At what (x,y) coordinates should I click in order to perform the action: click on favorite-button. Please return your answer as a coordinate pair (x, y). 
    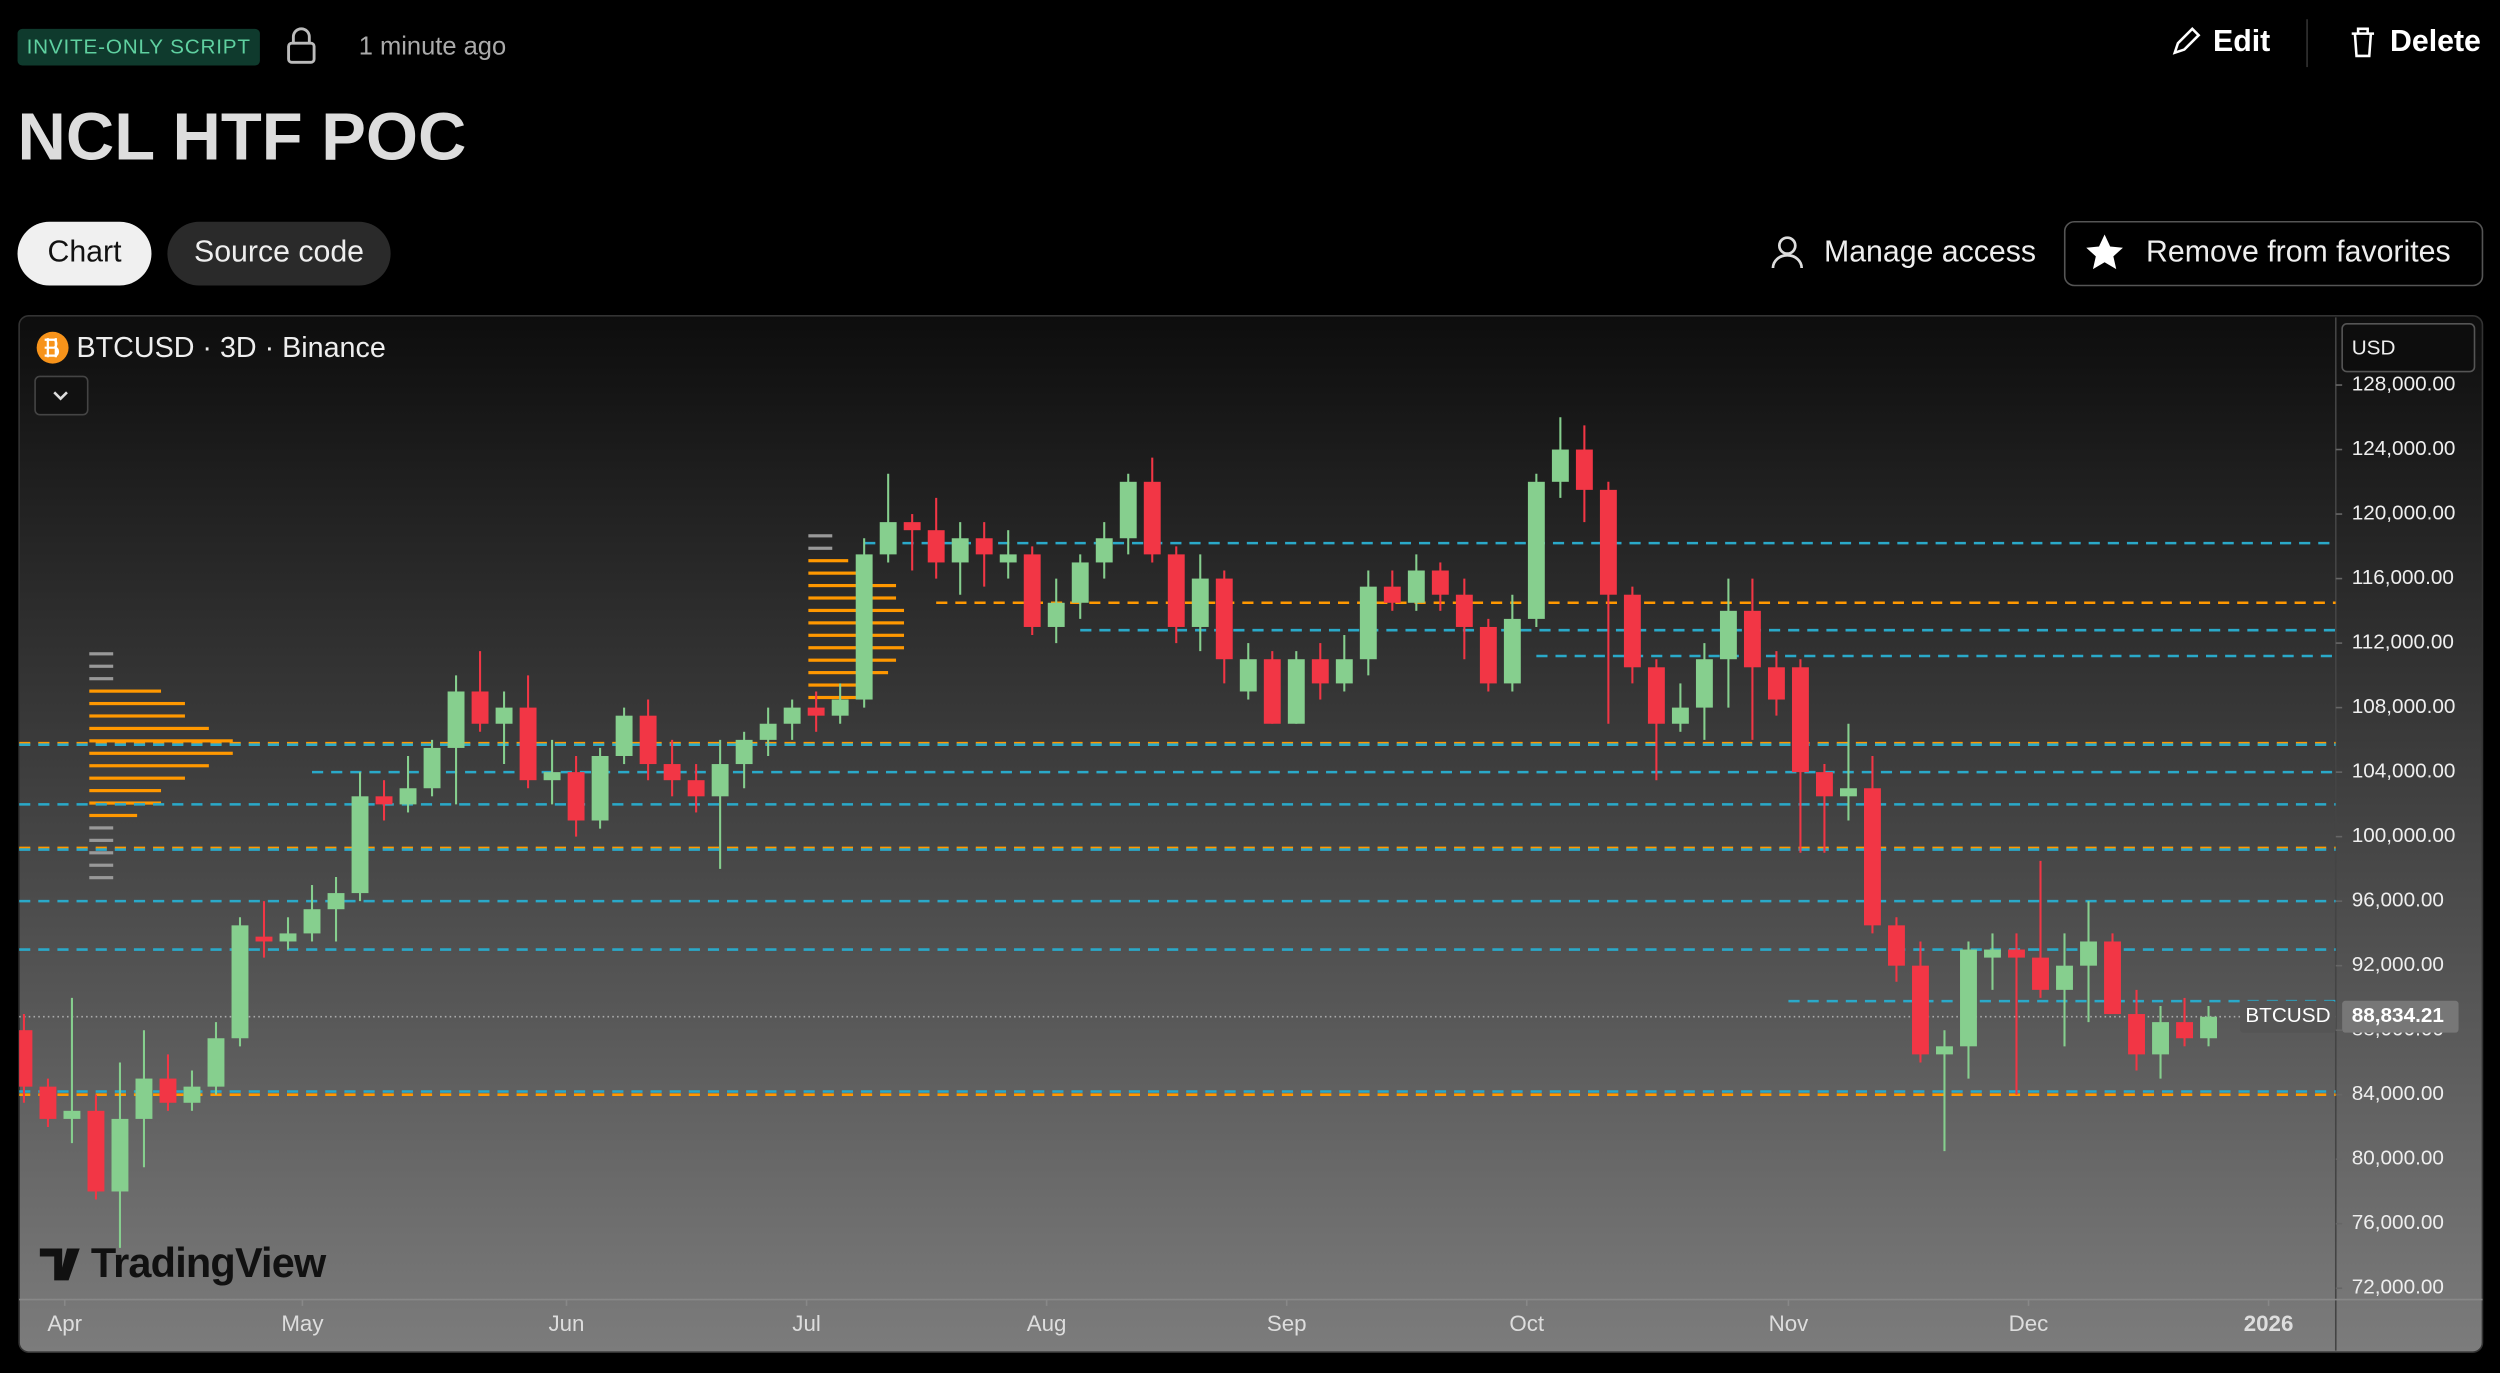
    Looking at the image, I should click on (2273, 253).